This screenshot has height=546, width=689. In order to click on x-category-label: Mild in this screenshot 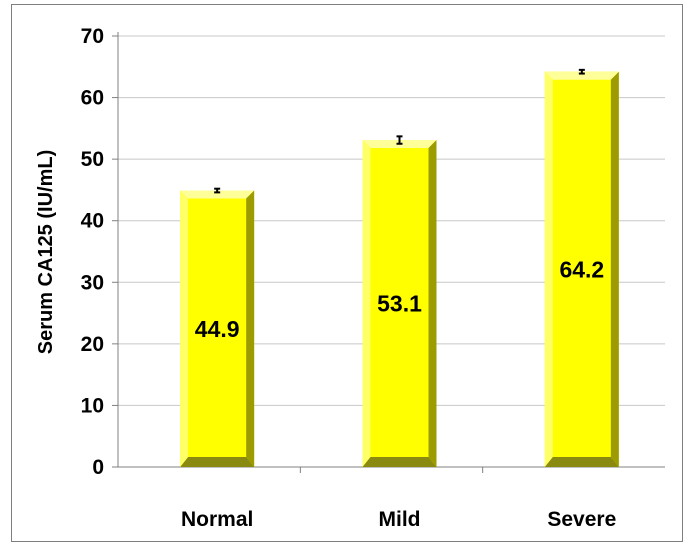, I will do `click(400, 519)`.